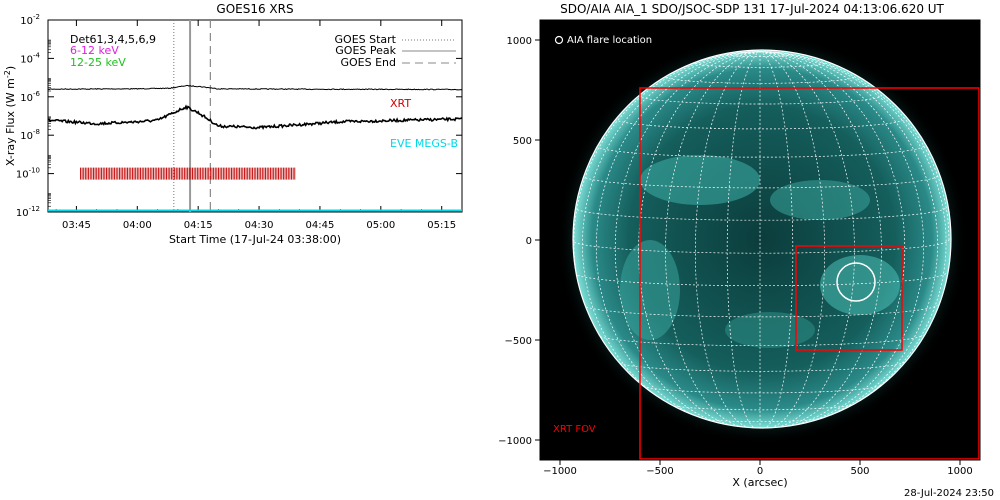  What do you see at coordinates (98, 62) in the screenshot?
I see `band-12-25-label: 12-25 keV` at bounding box center [98, 62].